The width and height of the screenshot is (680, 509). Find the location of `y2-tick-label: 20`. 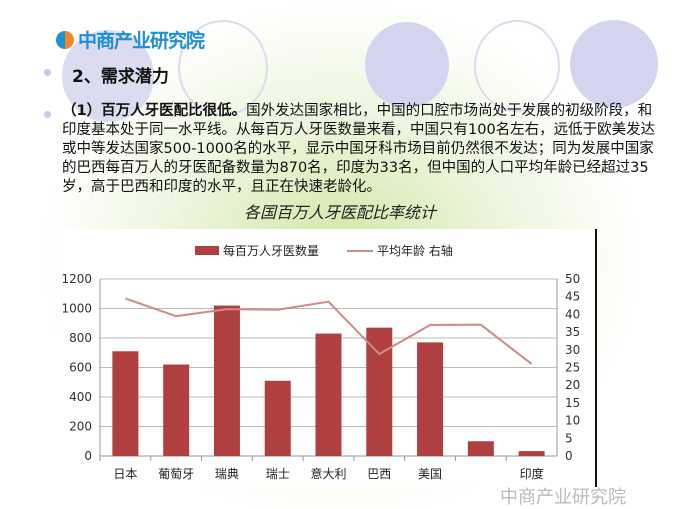

y2-tick-label: 20 is located at coordinates (572, 385).